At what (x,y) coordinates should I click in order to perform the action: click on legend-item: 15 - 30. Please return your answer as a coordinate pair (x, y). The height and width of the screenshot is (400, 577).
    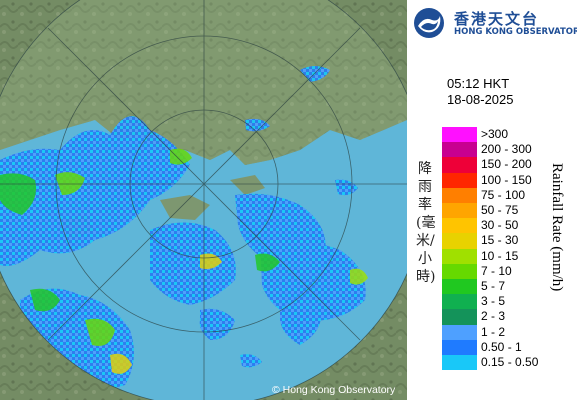
    Looking at the image, I should click on (502, 241).